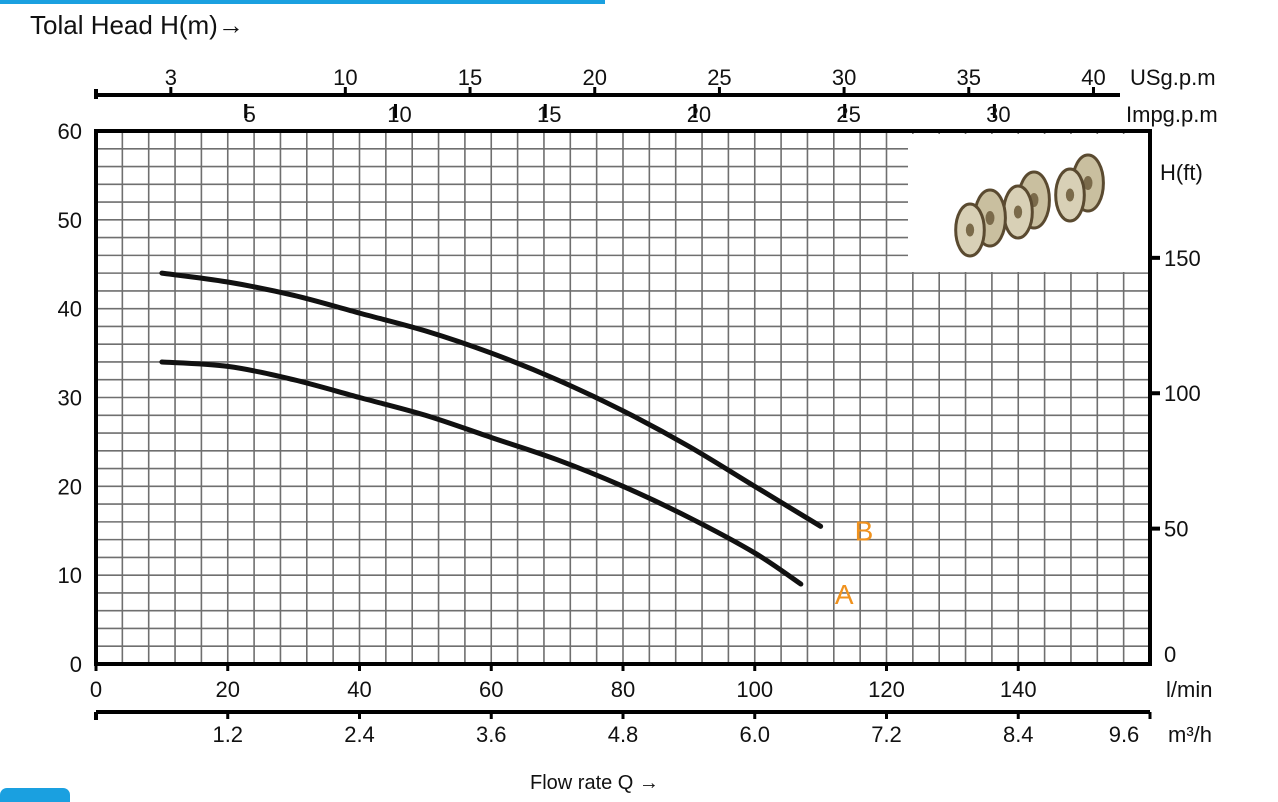 This screenshot has width=1278, height=802. I want to click on m3h-tick-label: 6.0, so click(754, 734).